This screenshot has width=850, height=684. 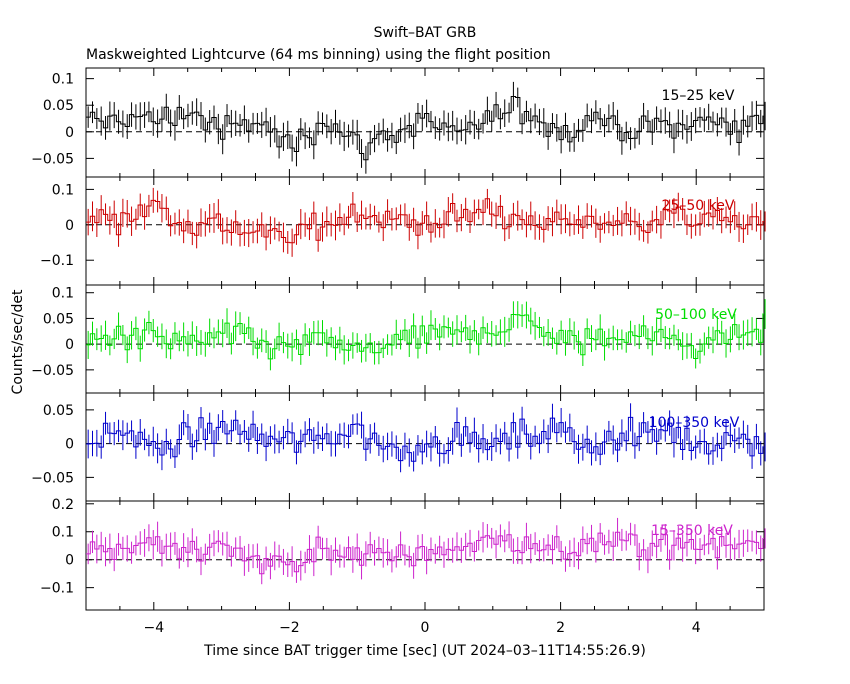 What do you see at coordinates (698, 206) in the screenshot?
I see `band-label: 25–50 keV` at bounding box center [698, 206].